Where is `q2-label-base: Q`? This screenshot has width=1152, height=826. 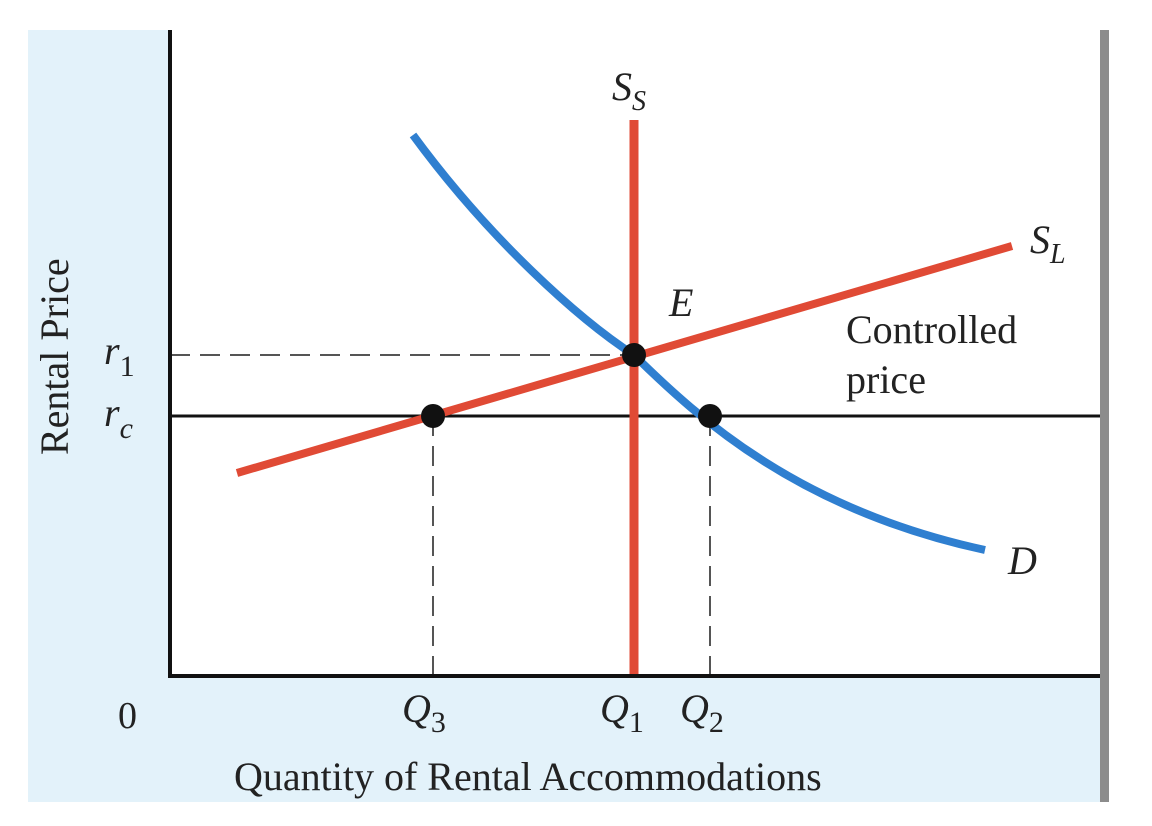
q2-label-base: Q is located at coordinates (694, 708).